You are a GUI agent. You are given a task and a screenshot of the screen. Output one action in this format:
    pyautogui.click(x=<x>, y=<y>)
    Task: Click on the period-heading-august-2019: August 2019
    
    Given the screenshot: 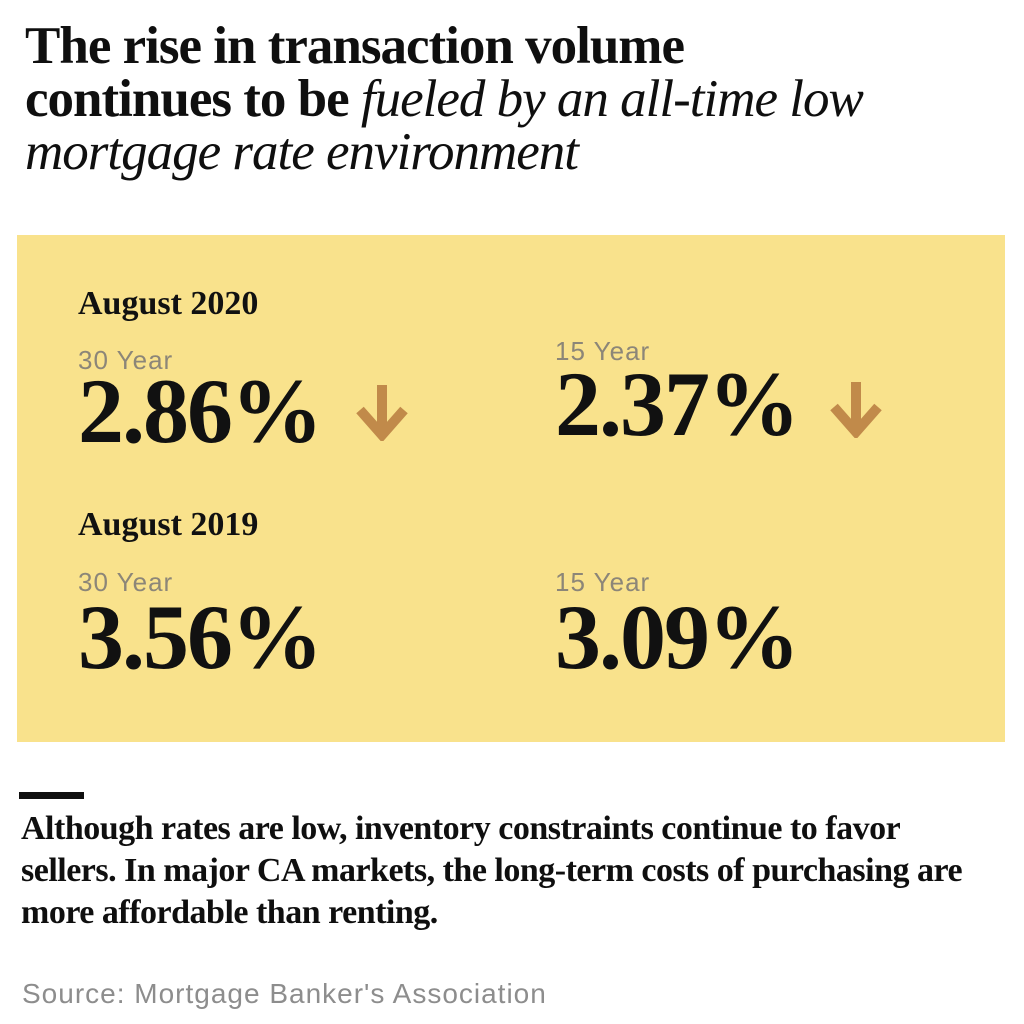 What is the action you would take?
    pyautogui.click(x=168, y=524)
    